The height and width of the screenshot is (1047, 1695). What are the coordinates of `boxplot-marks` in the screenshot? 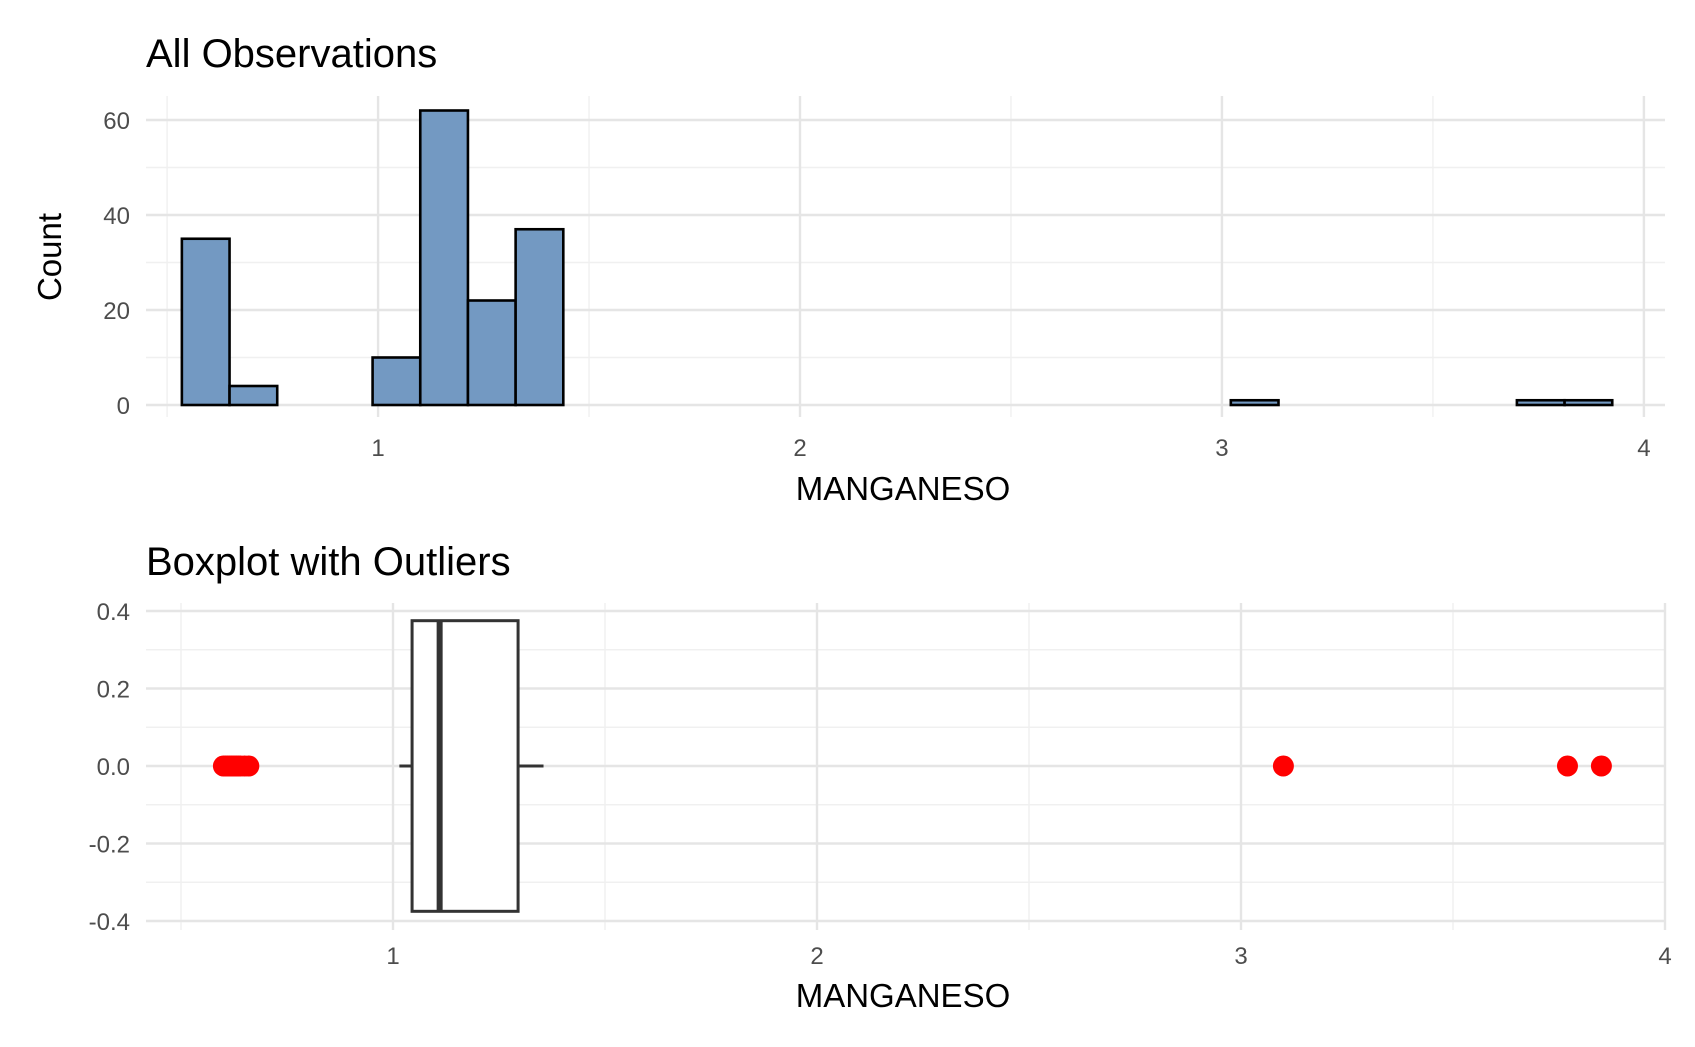 It's located at (471, 766).